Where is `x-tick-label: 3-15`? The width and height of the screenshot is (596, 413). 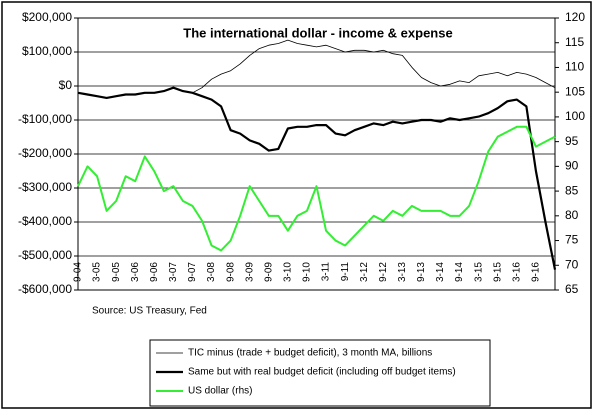
x-tick-label: 3-15 is located at coordinates (478, 272).